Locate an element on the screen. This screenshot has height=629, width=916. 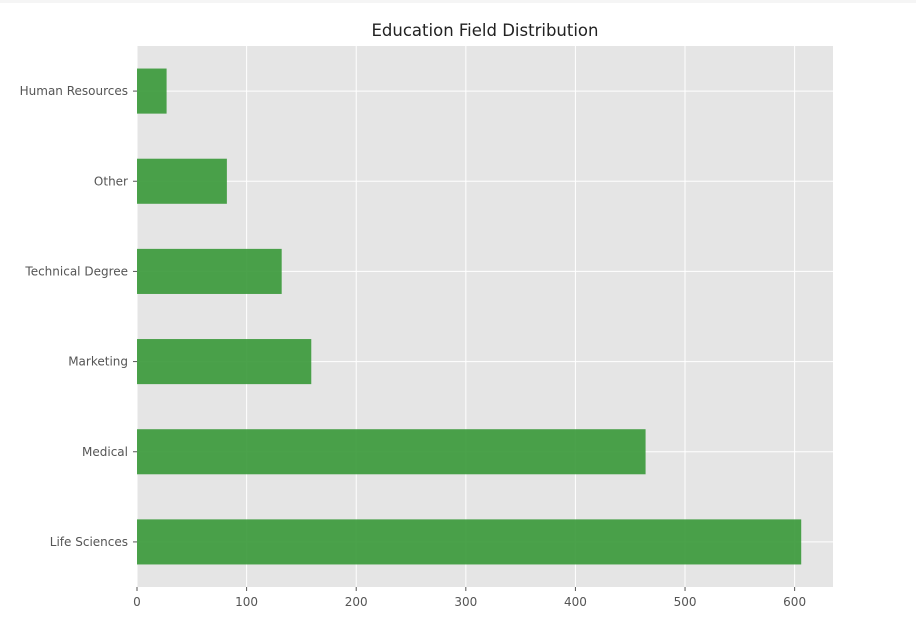
bar-human-resources is located at coordinates (152, 91).